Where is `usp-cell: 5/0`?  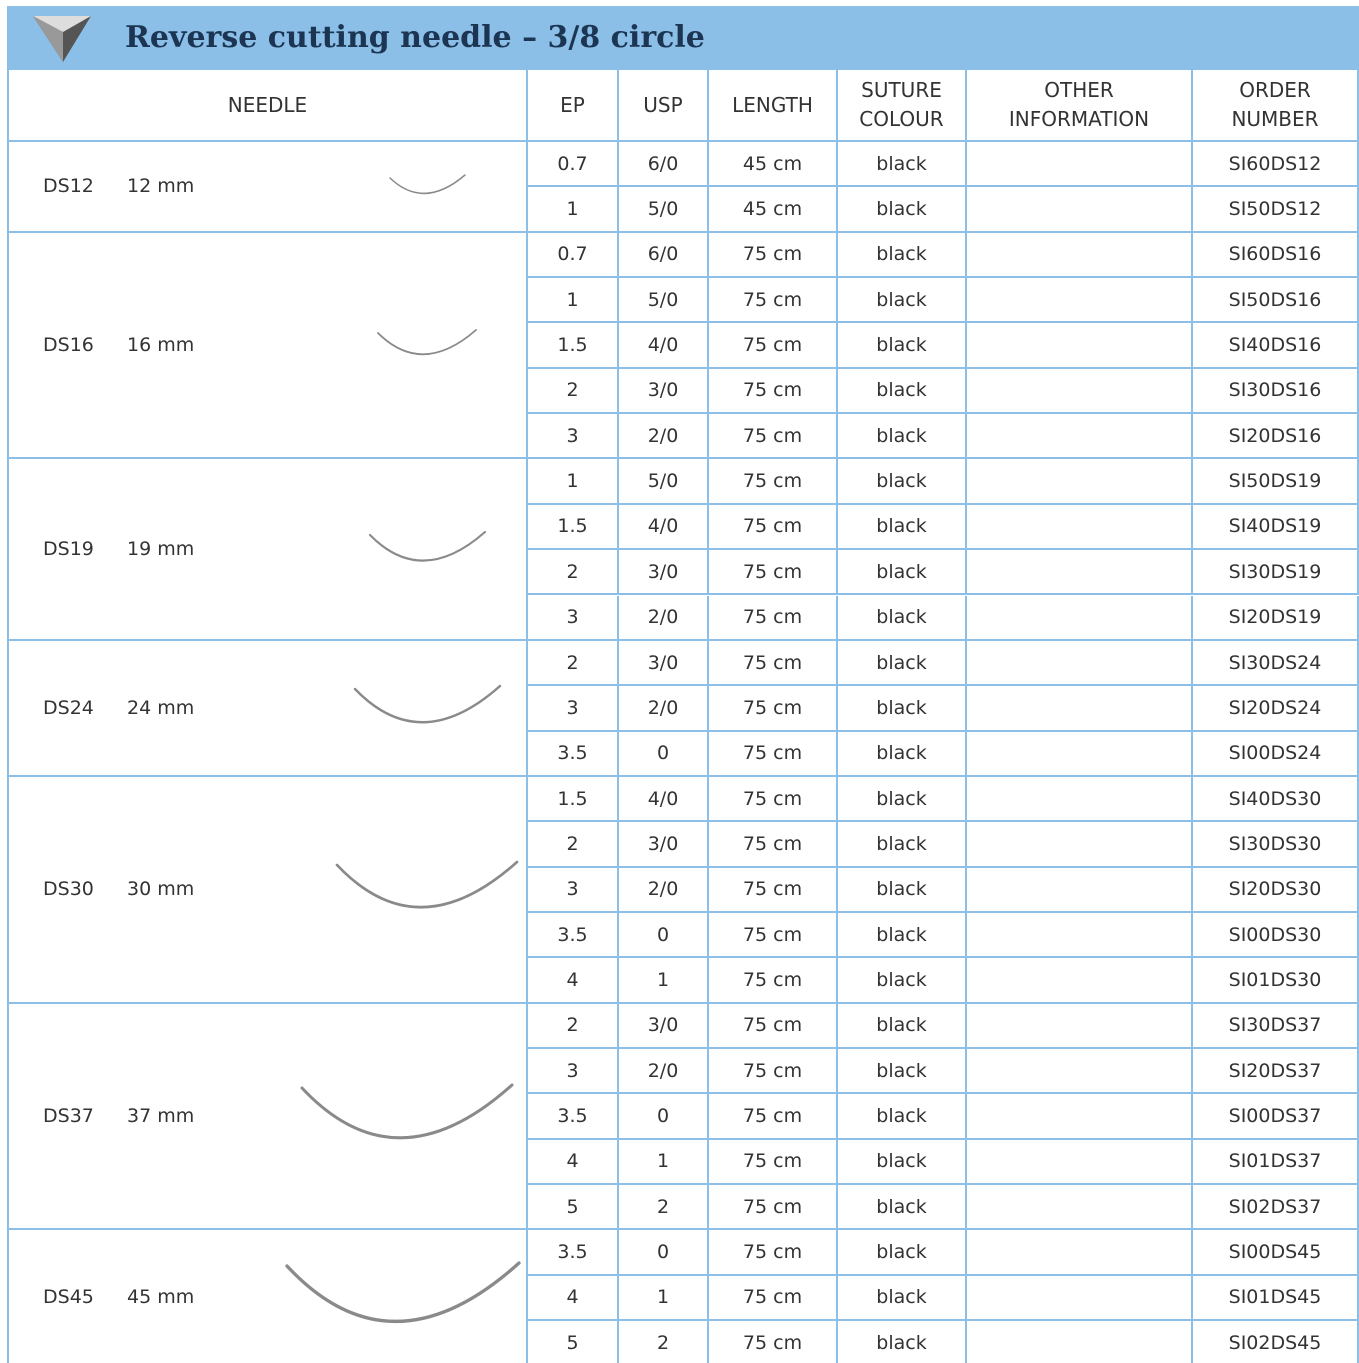 usp-cell: 5/0 is located at coordinates (664, 210).